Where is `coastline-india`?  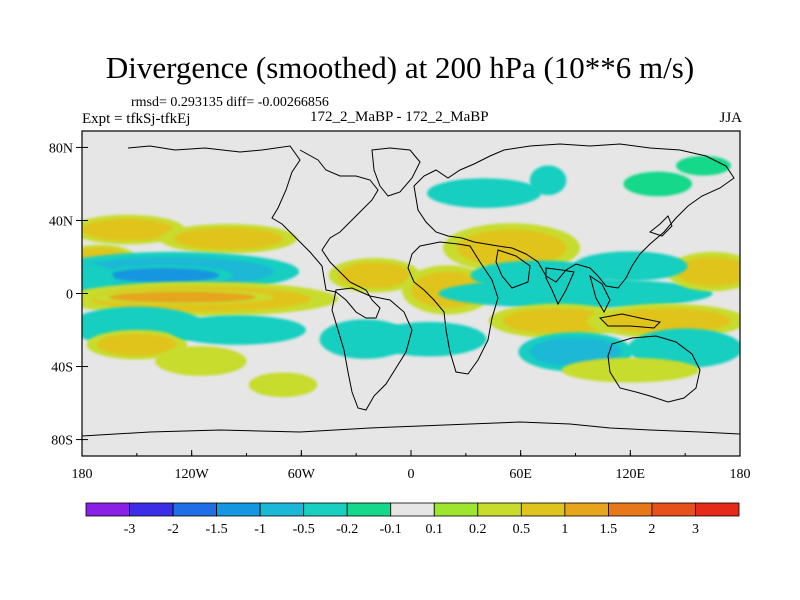 coastline-india is located at coordinates (560, 286).